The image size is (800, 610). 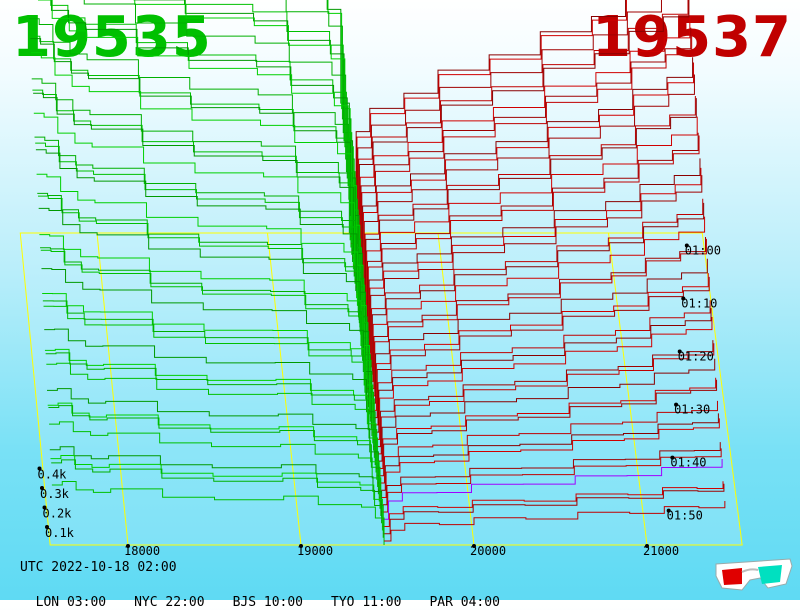 I want to click on city-time-nyc: NYC 22:00, so click(x=169, y=602).